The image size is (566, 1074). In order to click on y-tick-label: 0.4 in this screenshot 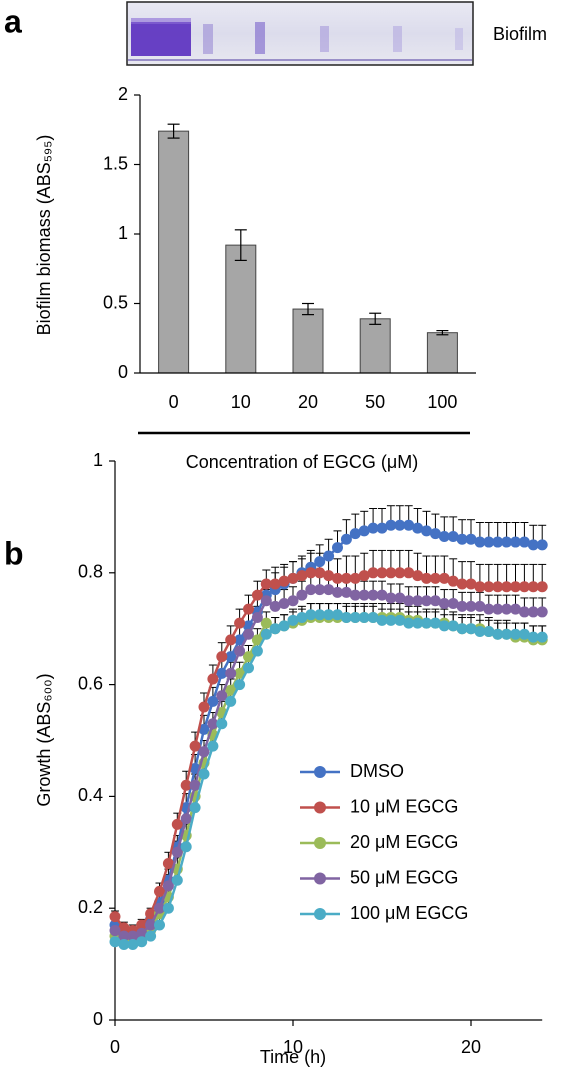, I will do `click(90, 795)`.